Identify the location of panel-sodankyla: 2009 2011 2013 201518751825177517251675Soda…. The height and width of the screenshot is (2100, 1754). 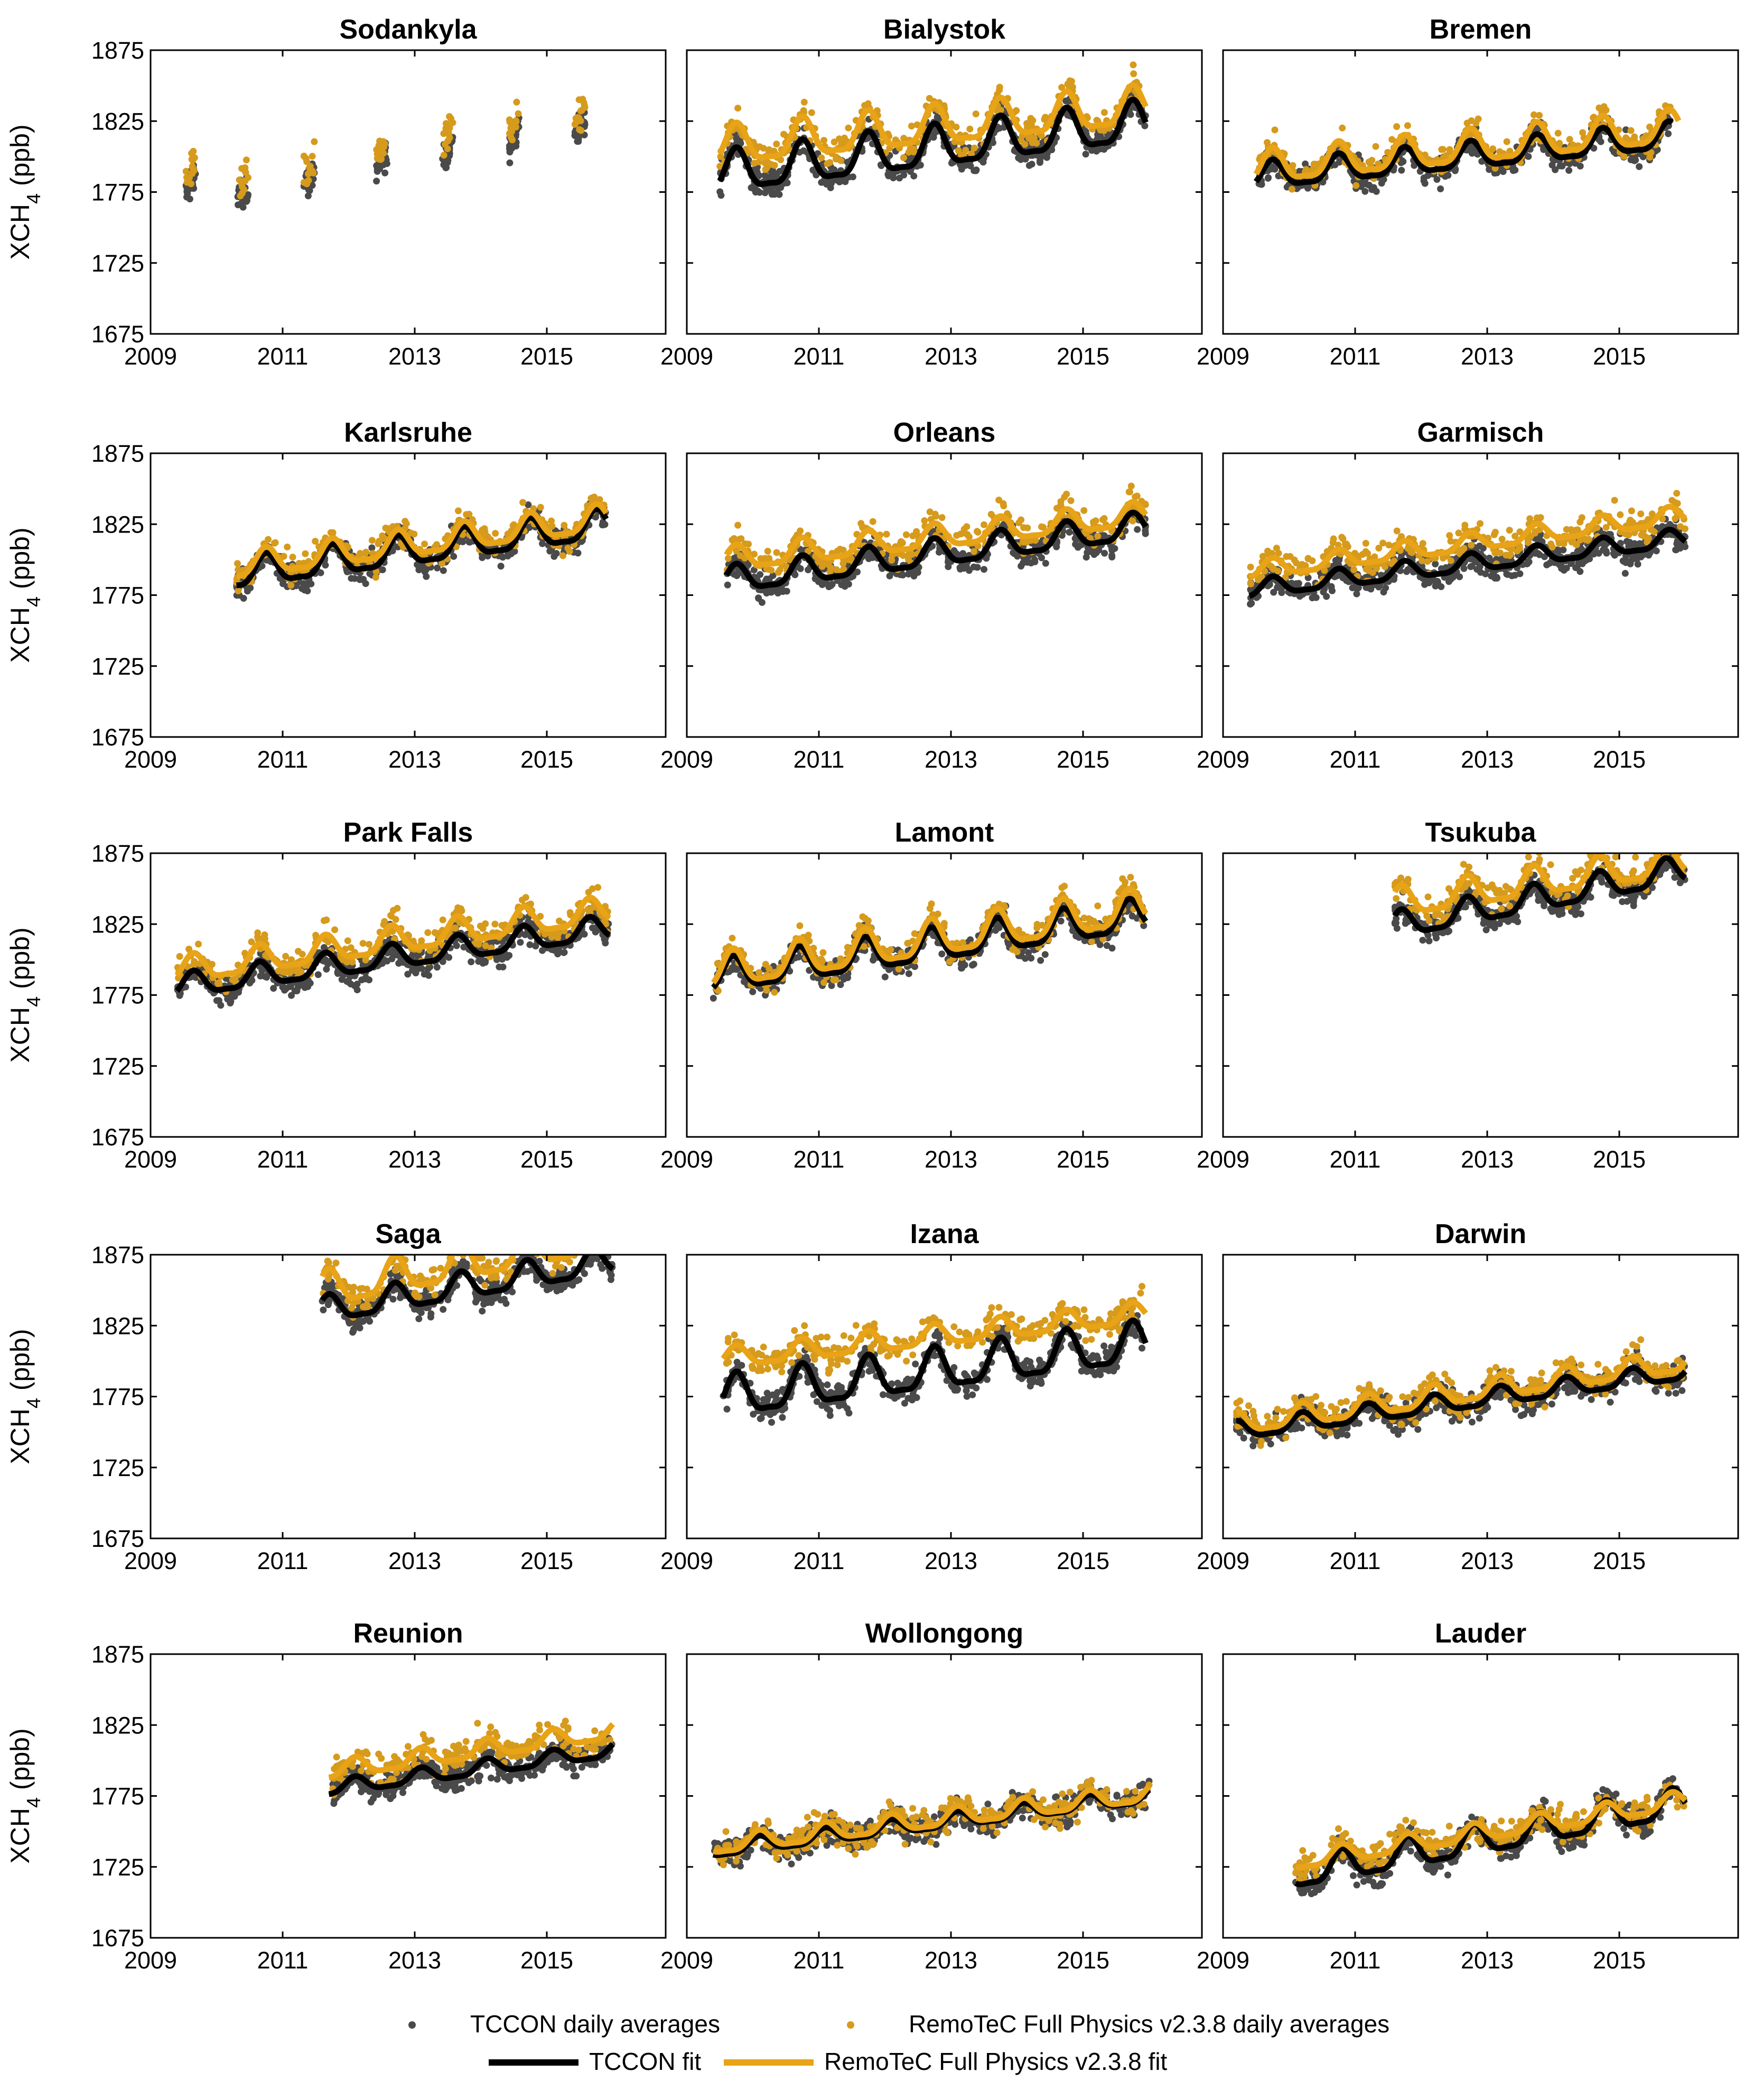
(336, 192).